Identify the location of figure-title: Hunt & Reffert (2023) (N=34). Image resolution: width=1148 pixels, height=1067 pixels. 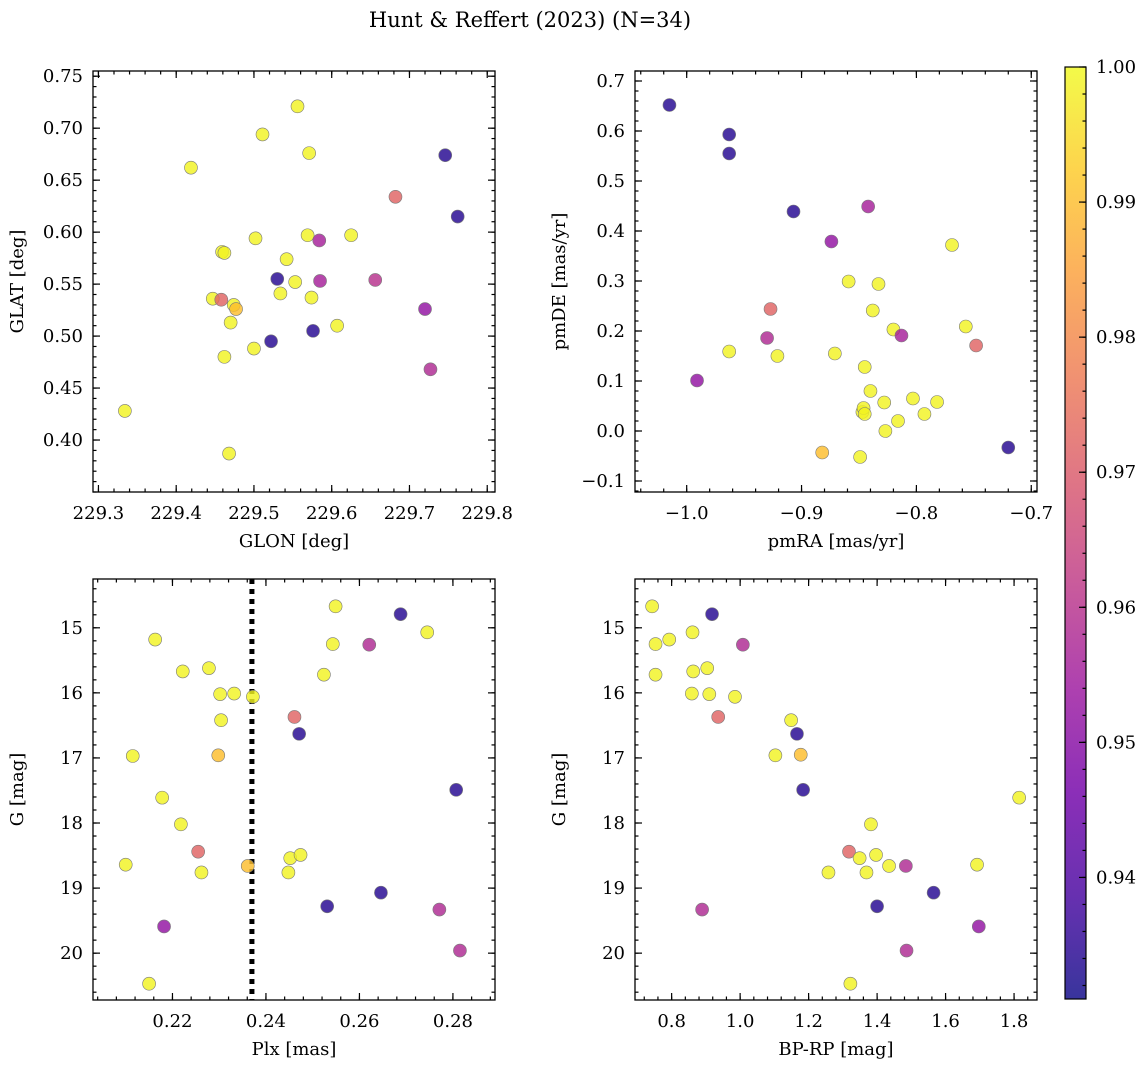
(530, 20).